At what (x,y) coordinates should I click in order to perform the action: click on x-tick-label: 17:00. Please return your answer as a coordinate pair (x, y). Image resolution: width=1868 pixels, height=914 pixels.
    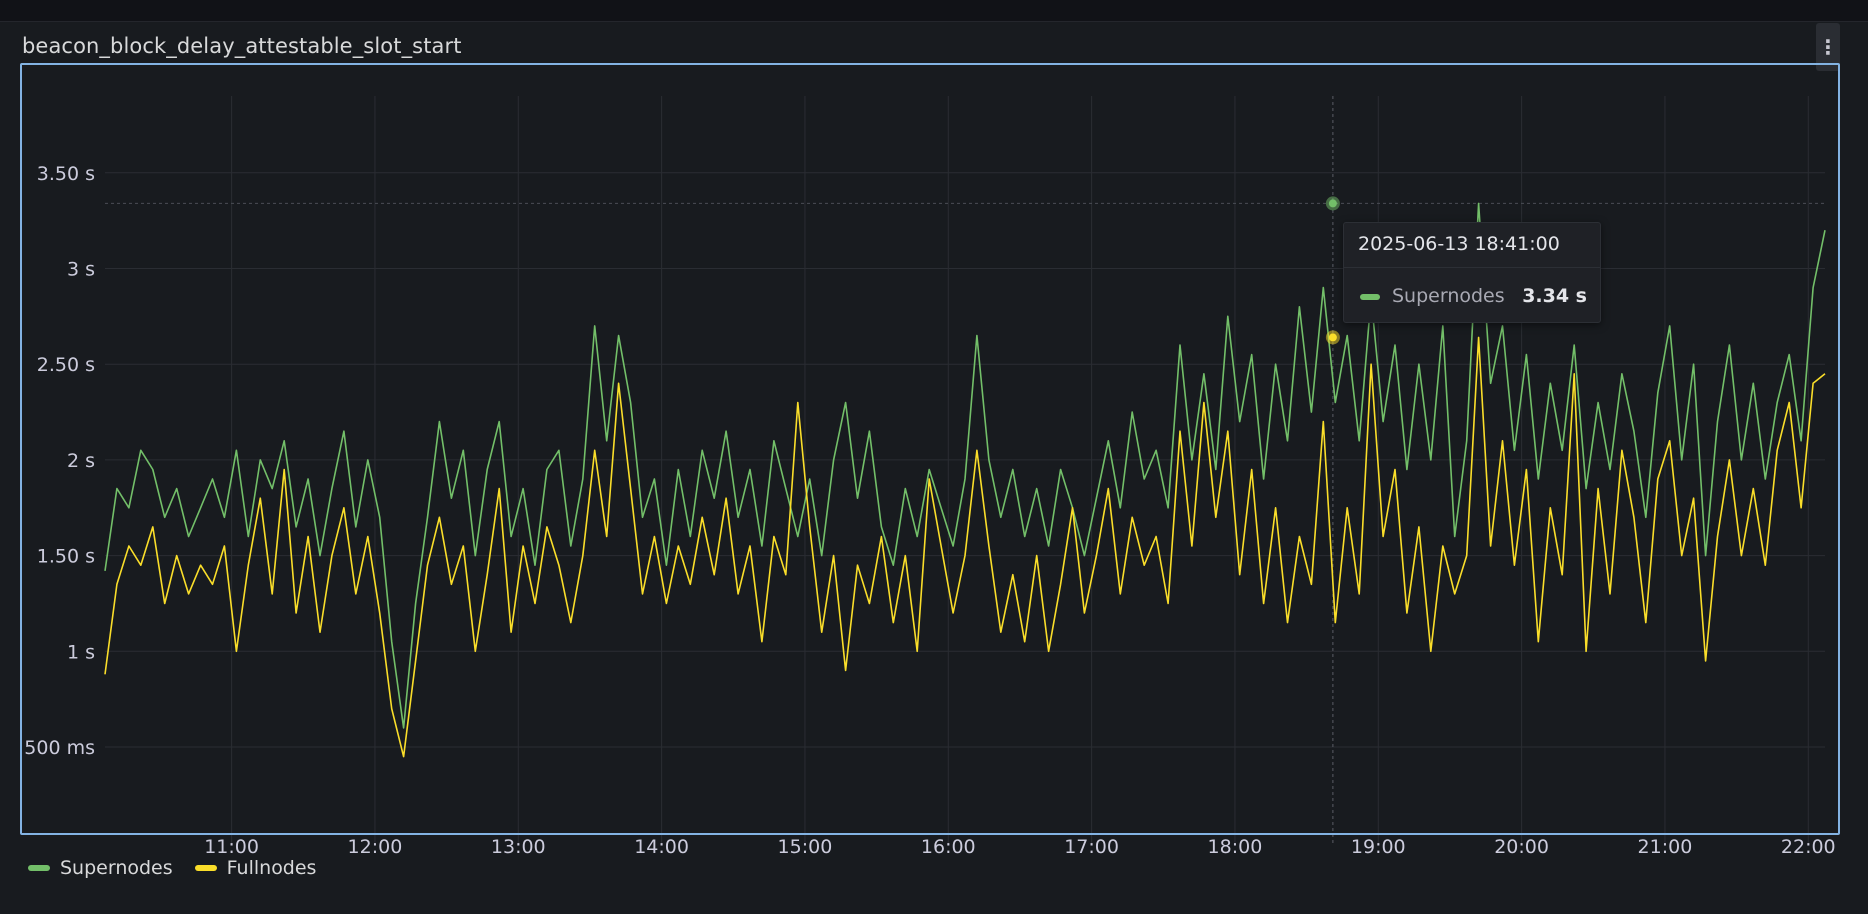
    Looking at the image, I should click on (1091, 847).